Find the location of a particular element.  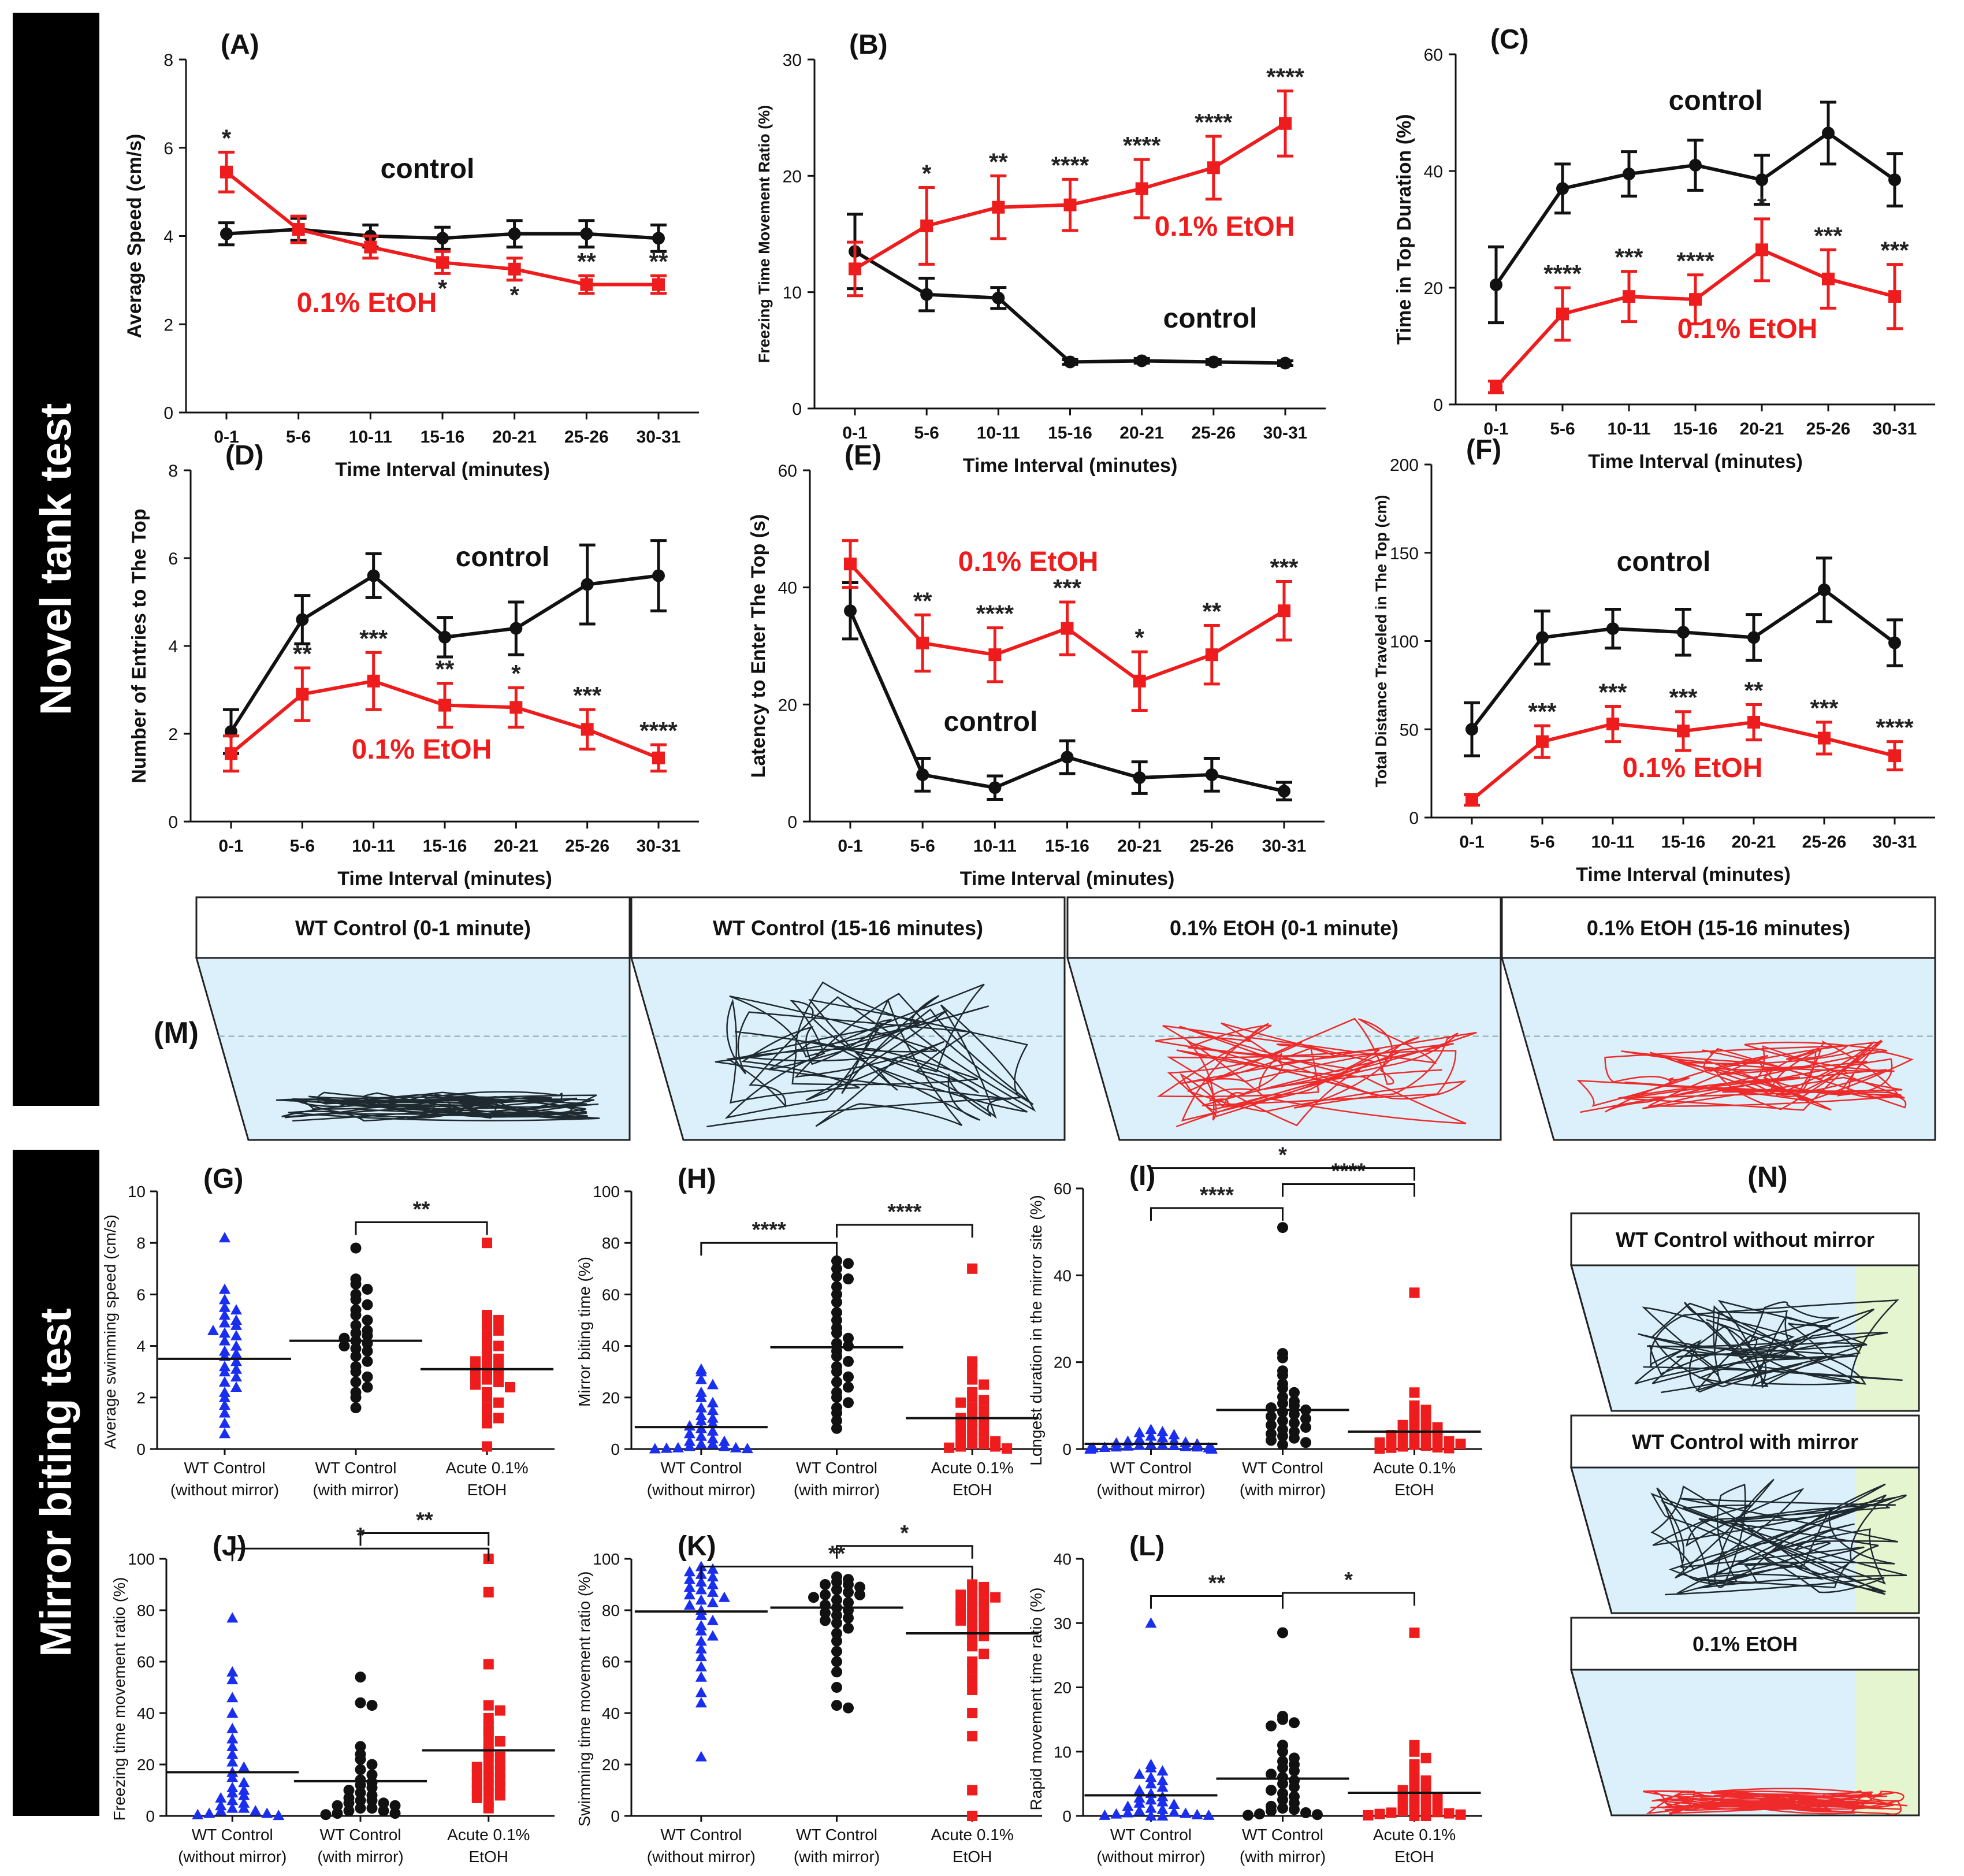

mirror-zone is located at coordinates (1887, 1743).